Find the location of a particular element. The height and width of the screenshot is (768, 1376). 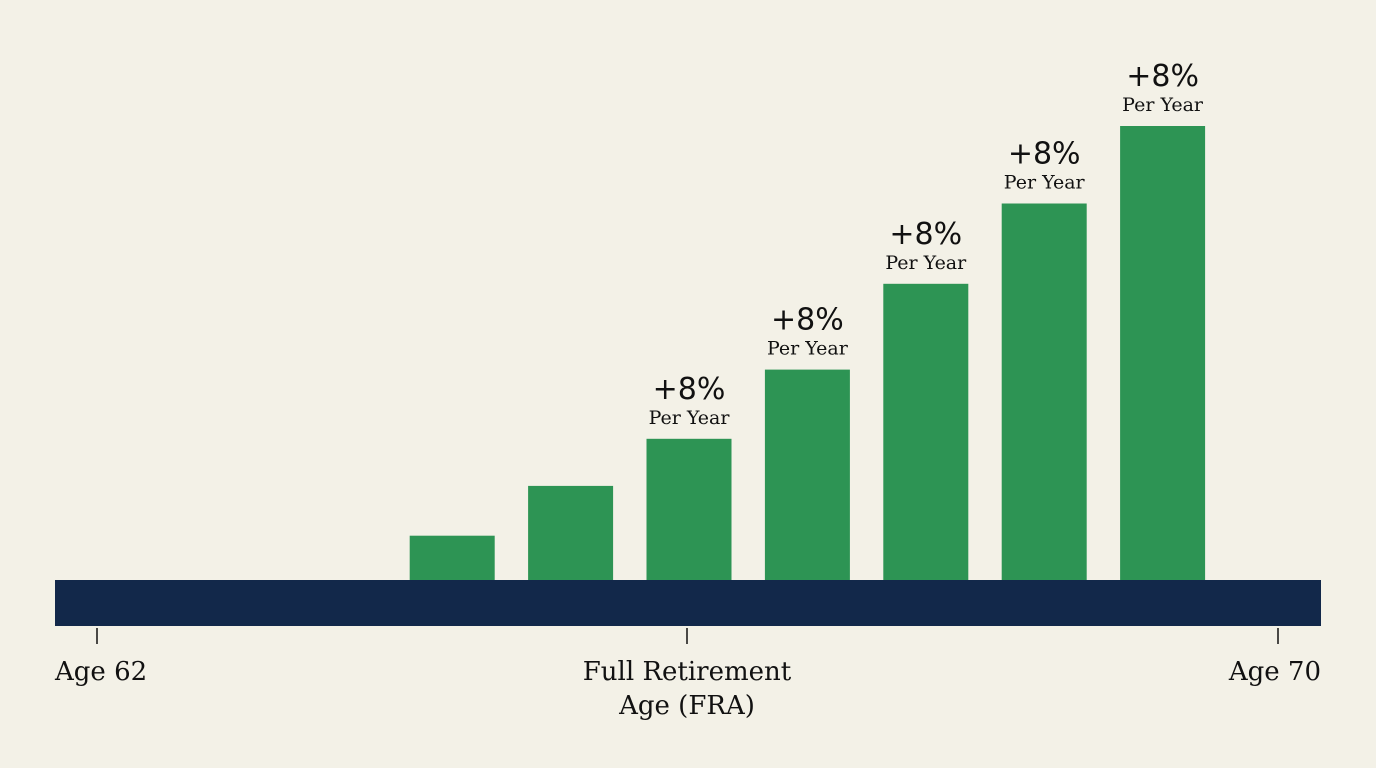

bar-annotation-sub-7: Per Year is located at coordinates (926, 263).